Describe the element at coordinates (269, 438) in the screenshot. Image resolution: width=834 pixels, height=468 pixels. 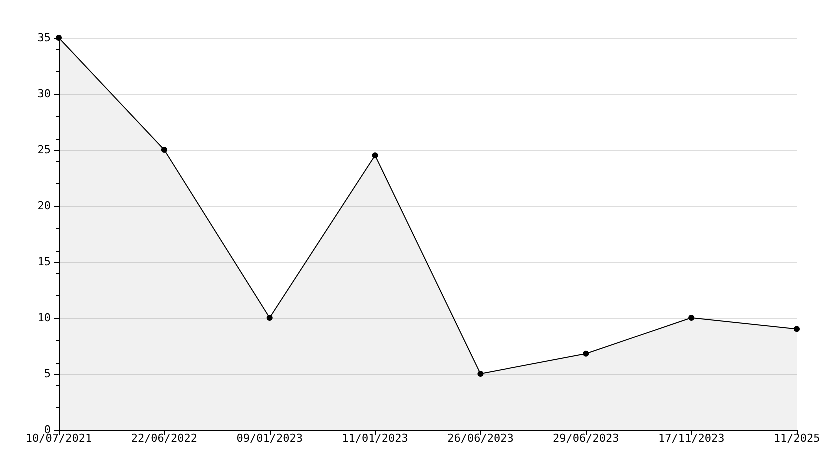
I see `x-tick-label: 09/01/2023` at that location.